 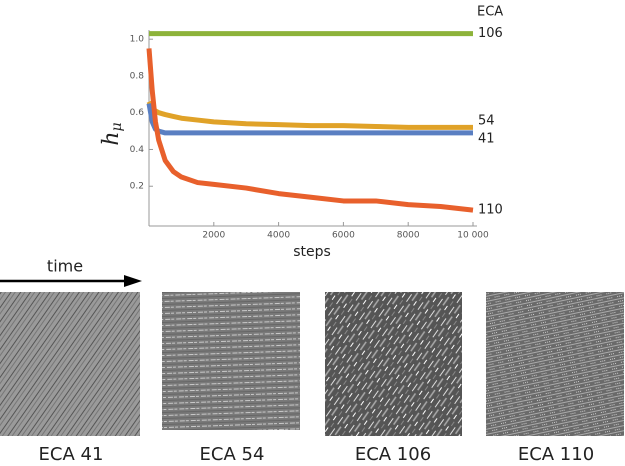 What do you see at coordinates (213, 236) in the screenshot?
I see `x-tick-label: 2000` at bounding box center [213, 236].